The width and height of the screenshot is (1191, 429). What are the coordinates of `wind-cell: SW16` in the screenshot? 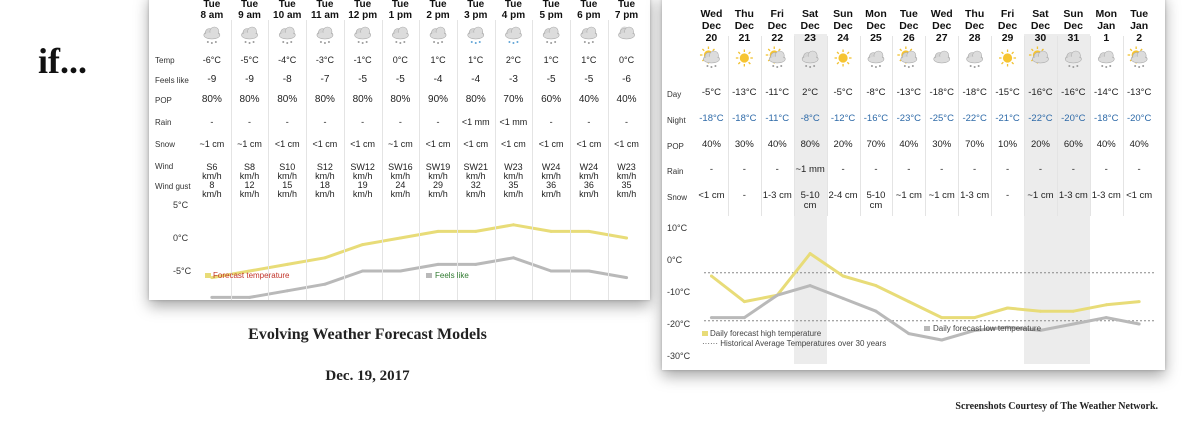 It's located at (400, 167).